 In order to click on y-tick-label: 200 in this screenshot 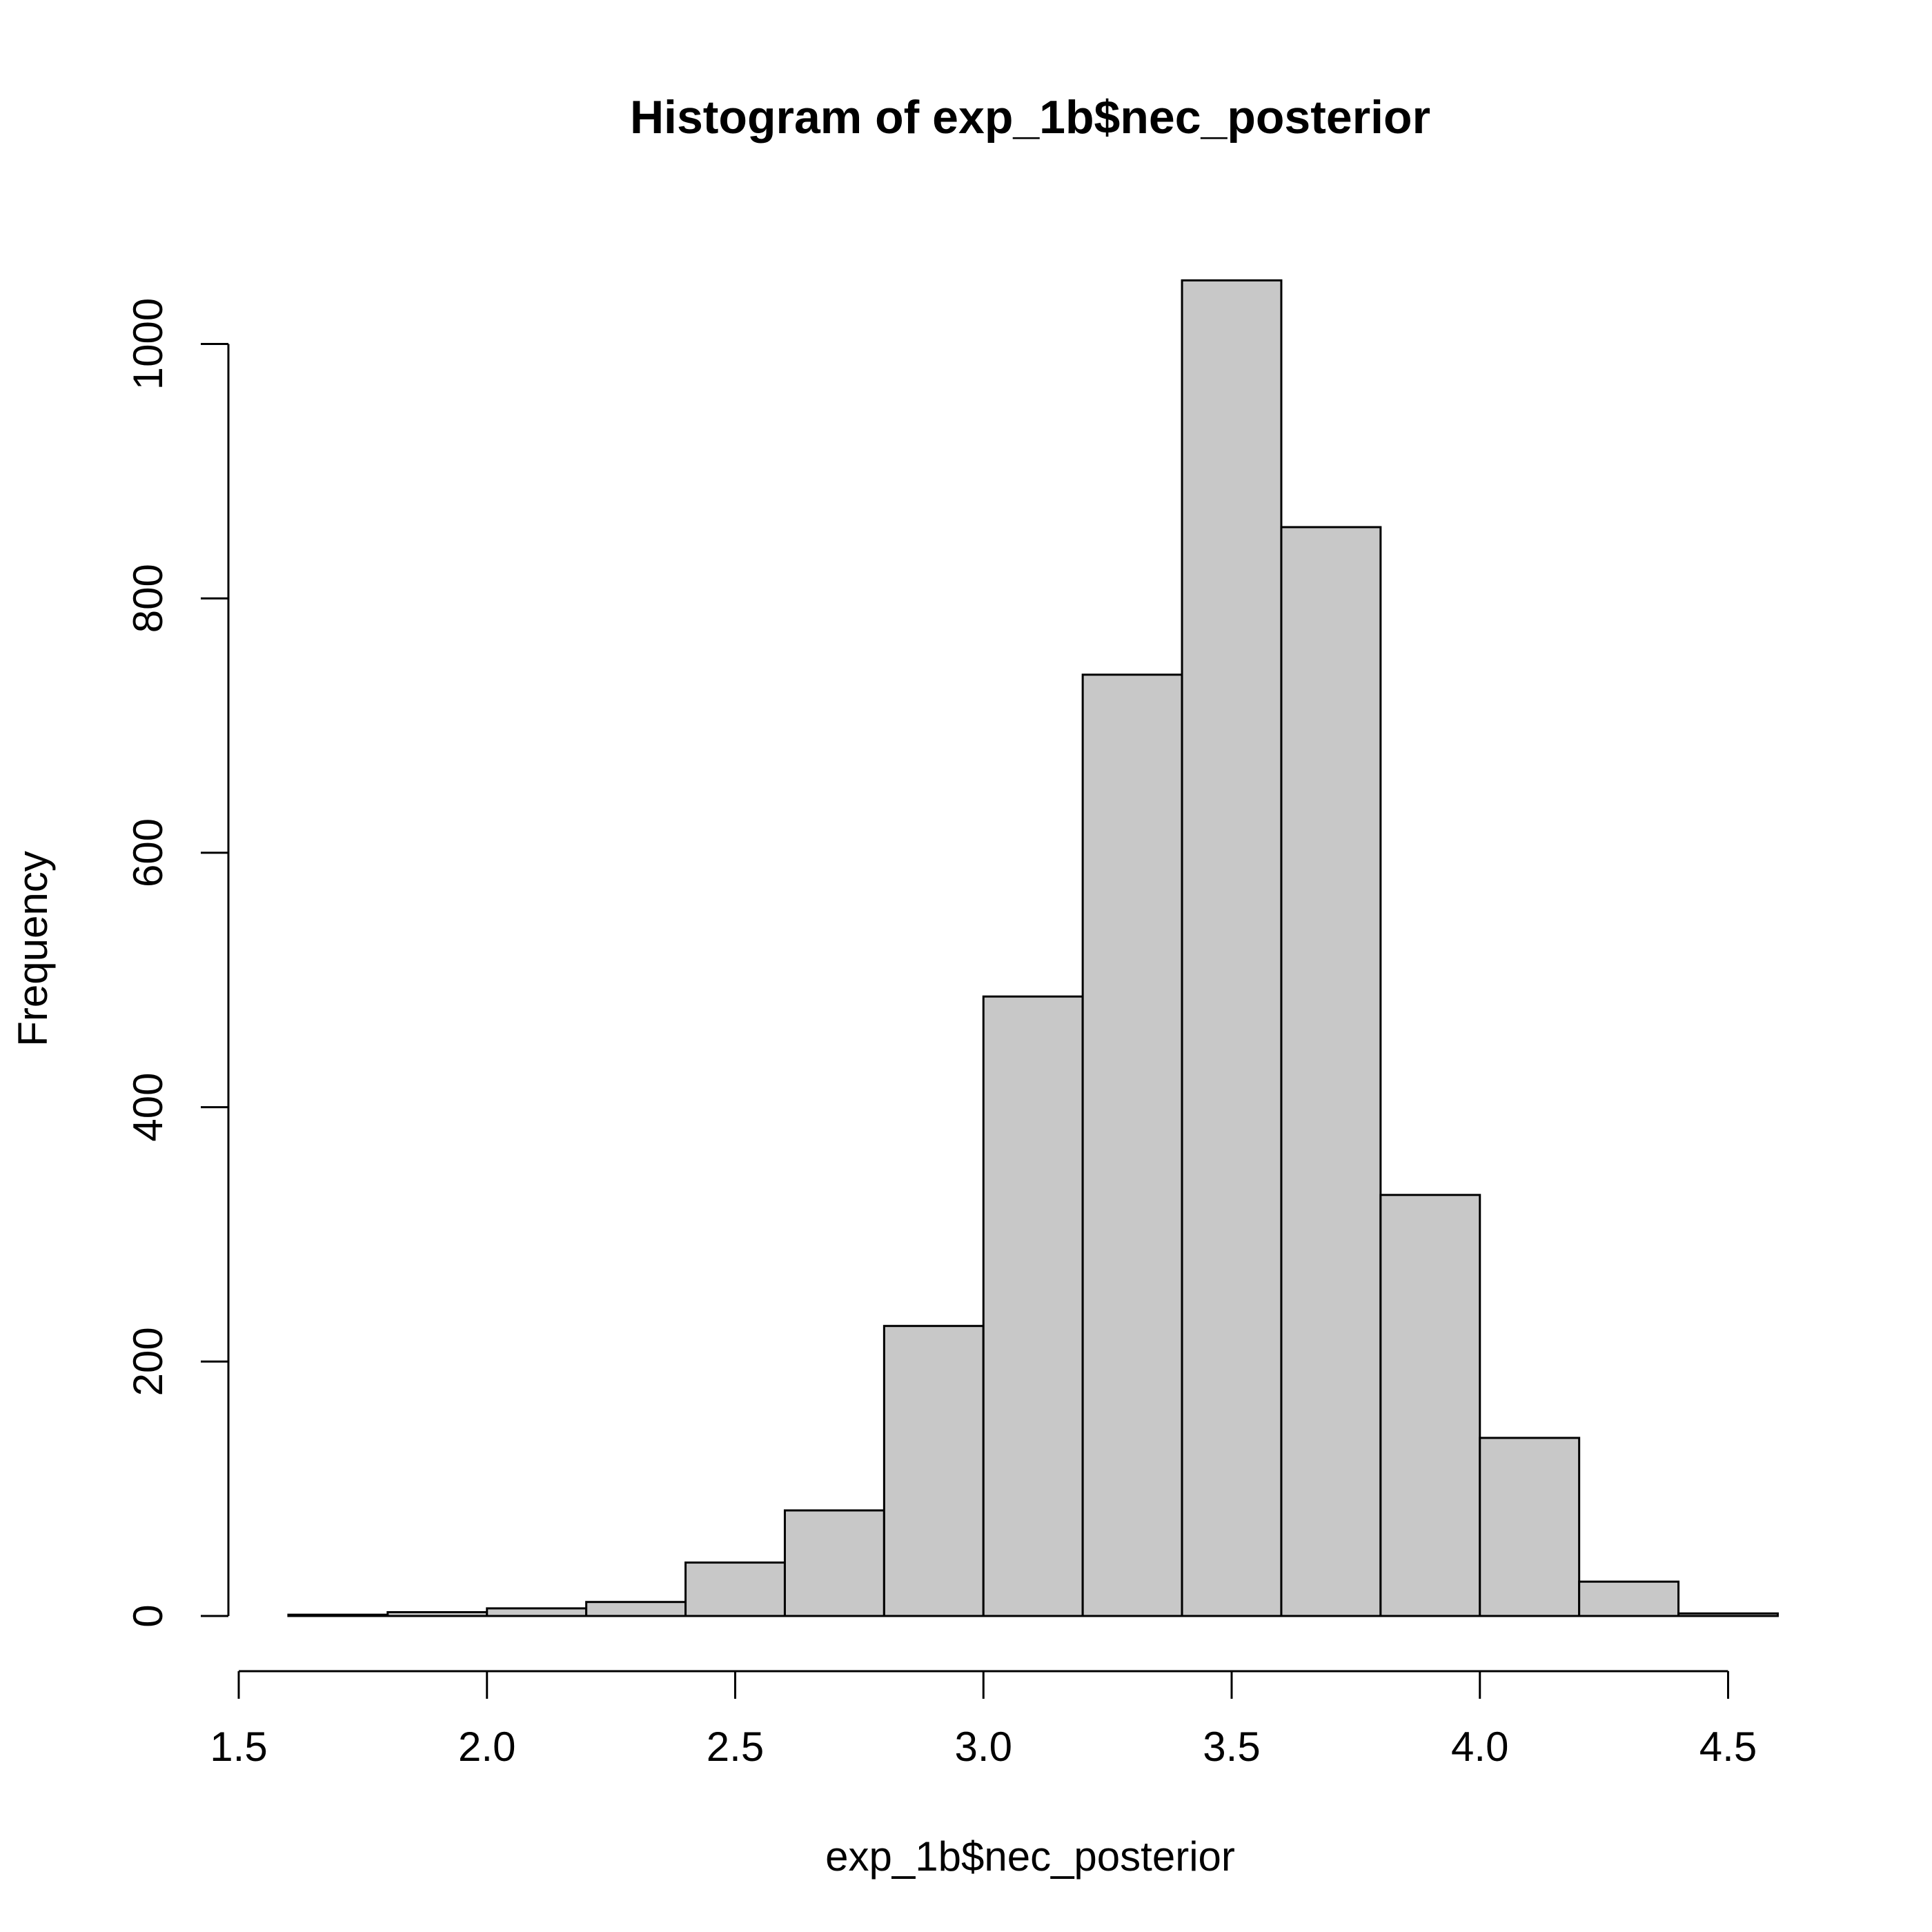, I will do `click(148, 1361)`.